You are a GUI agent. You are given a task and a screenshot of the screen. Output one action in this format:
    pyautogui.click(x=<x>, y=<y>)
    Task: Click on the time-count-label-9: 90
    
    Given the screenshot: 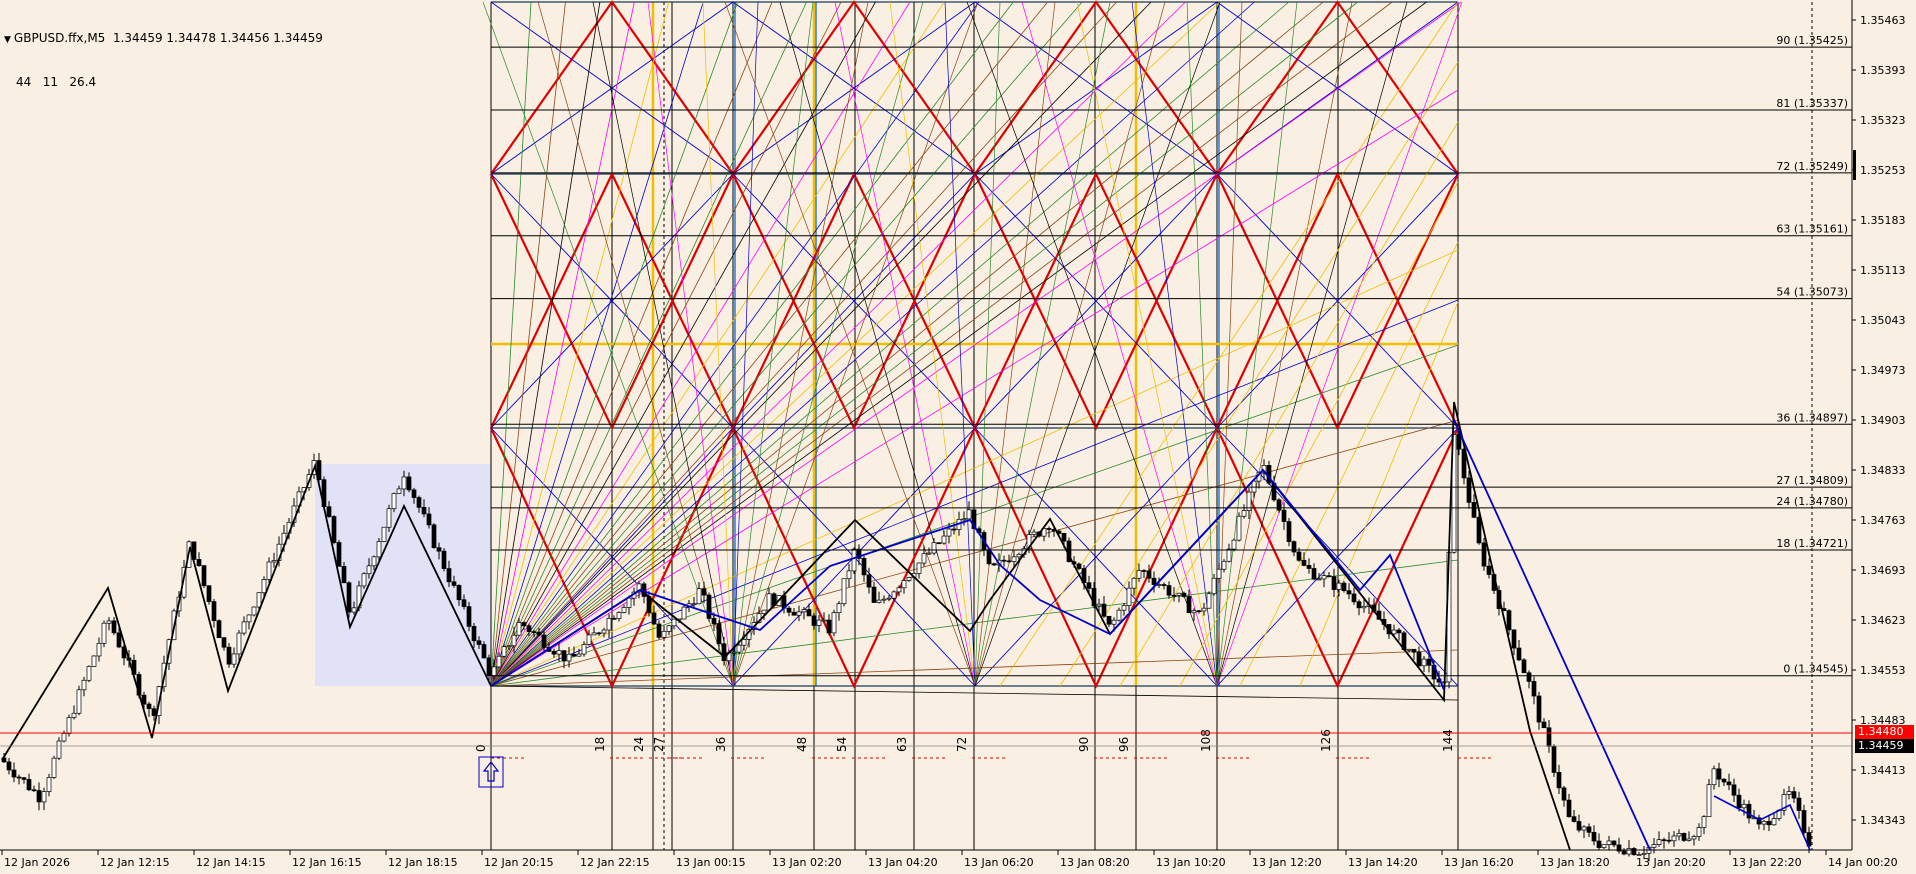 What is the action you would take?
    pyautogui.click(x=1084, y=744)
    